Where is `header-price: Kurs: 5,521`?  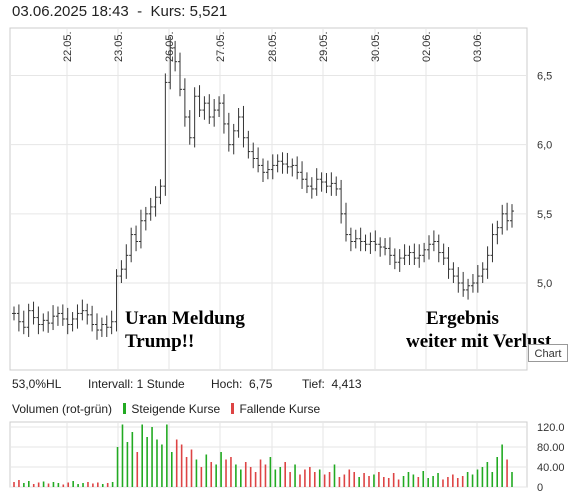
header-price: Kurs: 5,521 is located at coordinates (189, 11).